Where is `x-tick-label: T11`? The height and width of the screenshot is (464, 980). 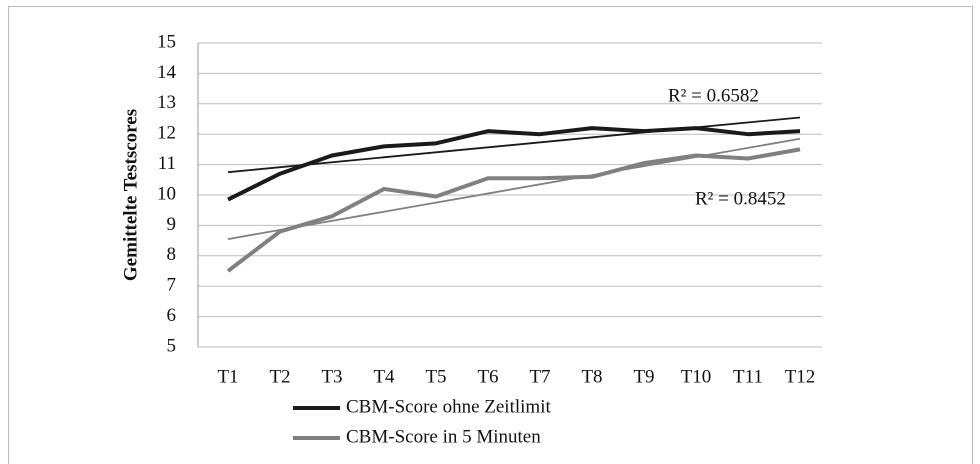
x-tick-label: T11 is located at coordinates (748, 376).